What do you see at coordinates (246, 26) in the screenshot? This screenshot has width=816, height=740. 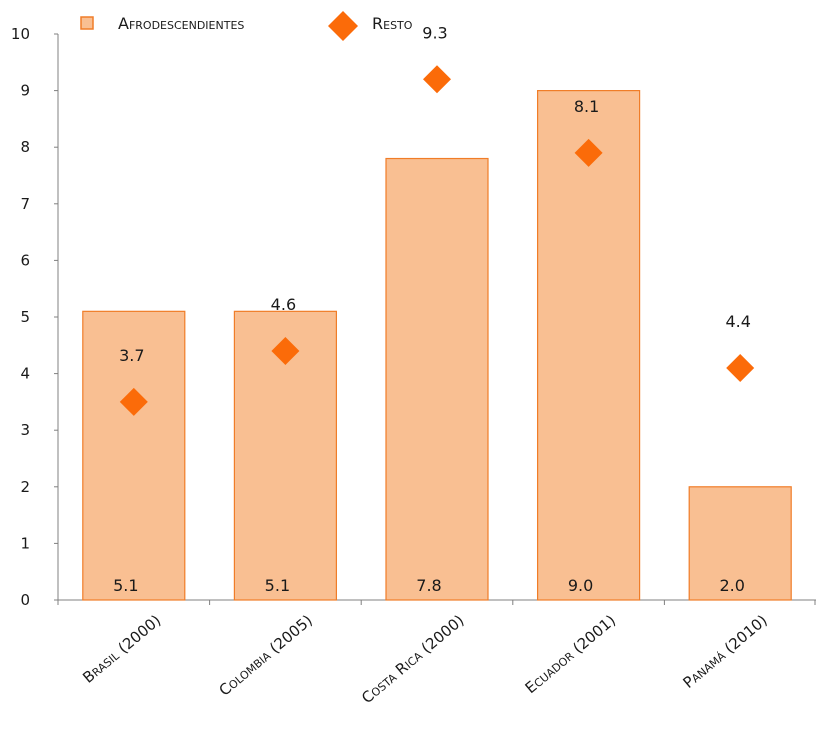 I see `legend: Afrodescendientes Resto` at bounding box center [246, 26].